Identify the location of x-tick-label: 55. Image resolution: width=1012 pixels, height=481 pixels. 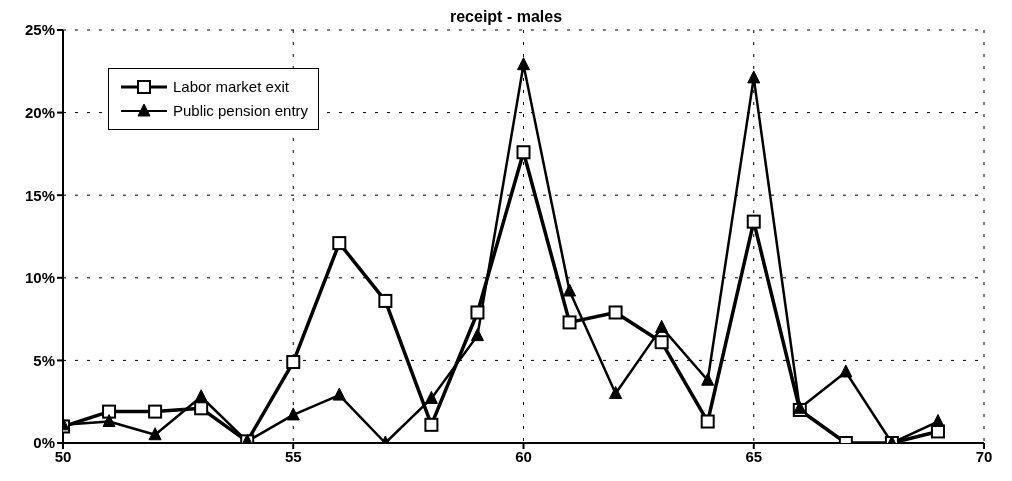
(293, 456).